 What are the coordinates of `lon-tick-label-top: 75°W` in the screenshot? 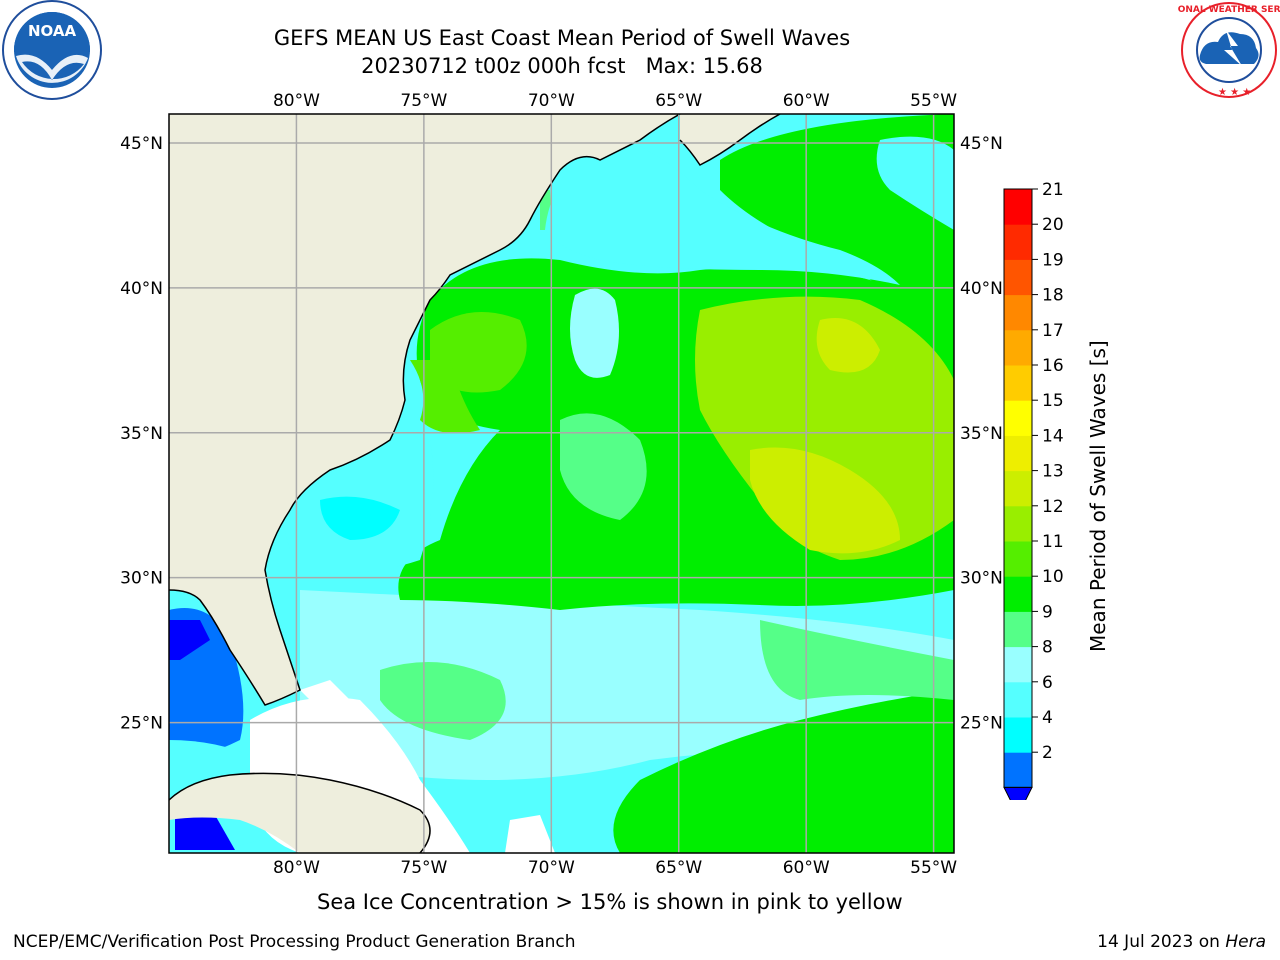 It's located at (423, 101).